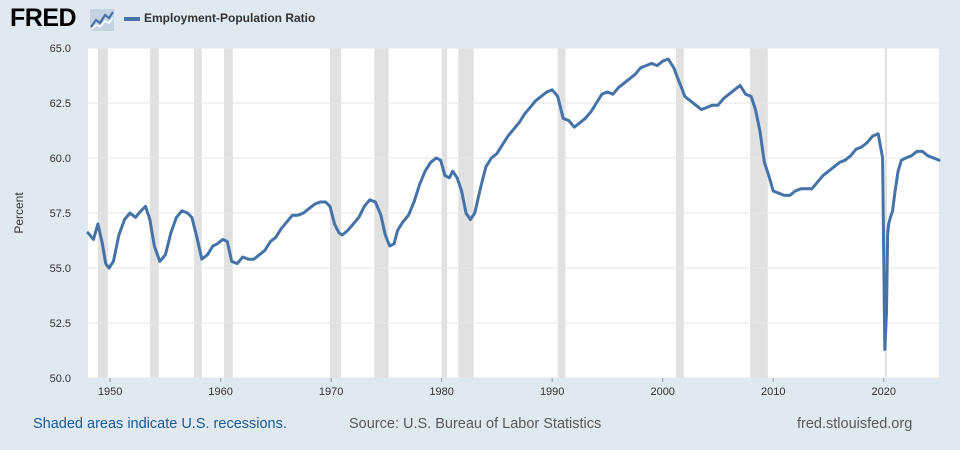  I want to click on y-tick-label: 55.0, so click(60, 269).